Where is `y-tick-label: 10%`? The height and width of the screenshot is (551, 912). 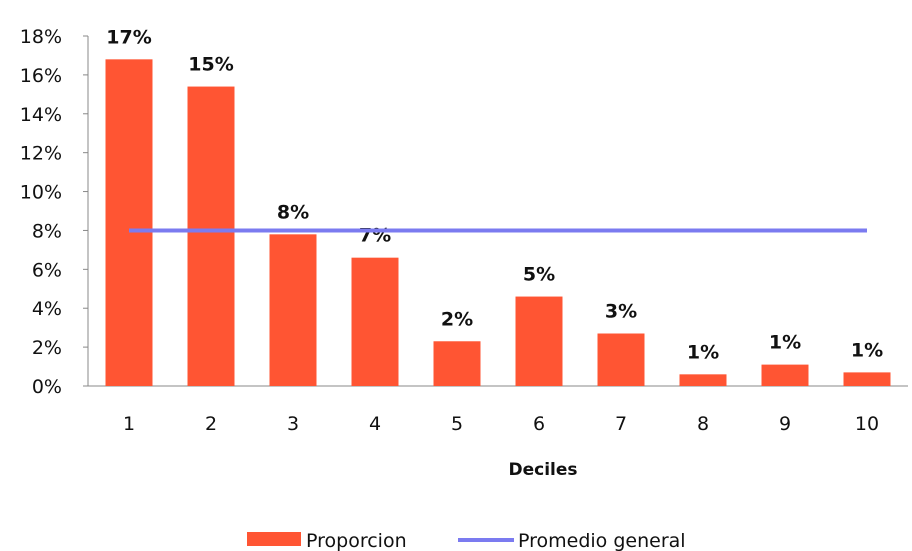
y-tick-label: 10% is located at coordinates (41, 193).